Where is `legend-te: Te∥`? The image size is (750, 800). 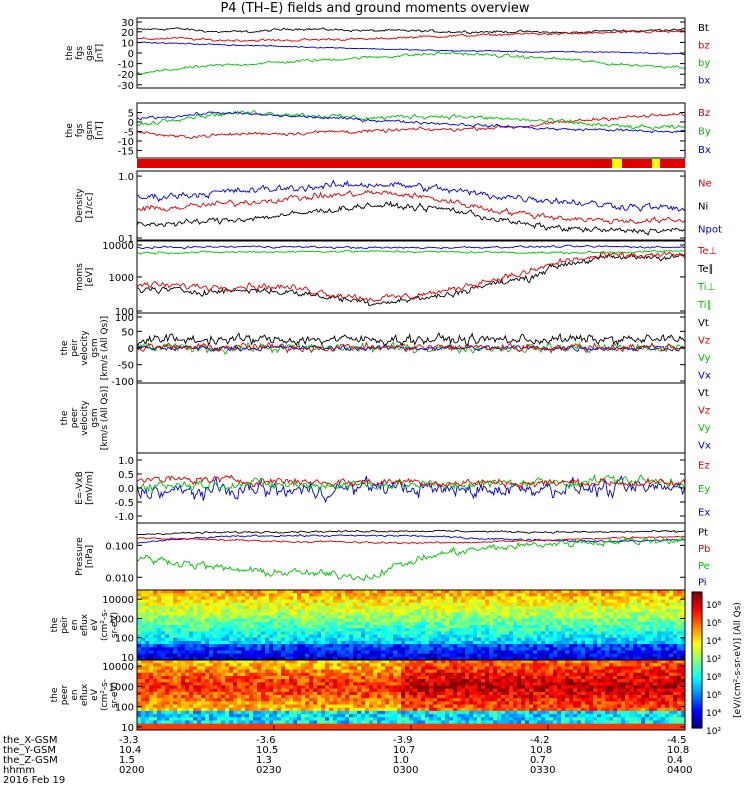
legend-te: Te∥ is located at coordinates (705, 269).